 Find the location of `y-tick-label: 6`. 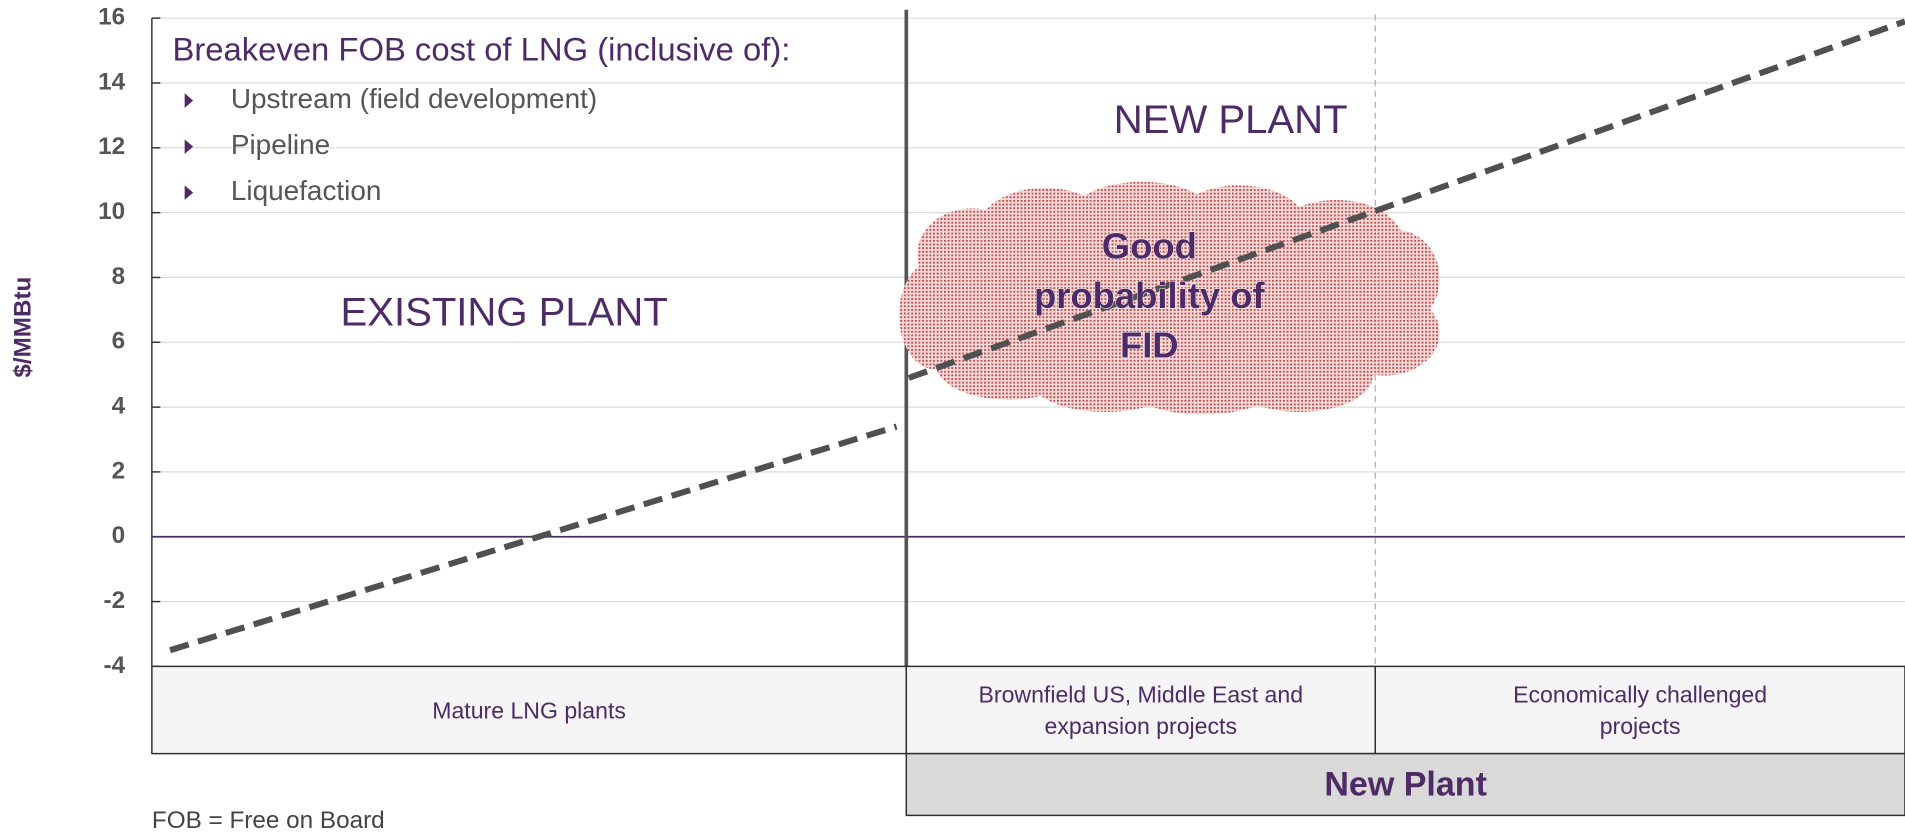

y-tick-label: 6 is located at coordinates (119, 341).